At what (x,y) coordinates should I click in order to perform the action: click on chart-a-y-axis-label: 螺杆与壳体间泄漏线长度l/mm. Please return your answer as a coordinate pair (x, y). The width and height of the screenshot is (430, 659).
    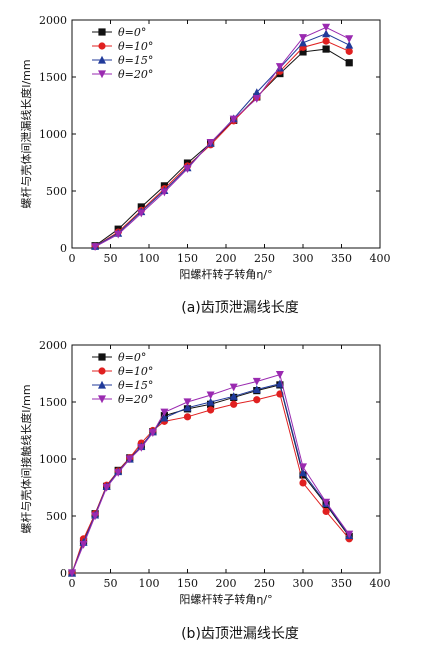
    Looking at the image, I should click on (26, 133).